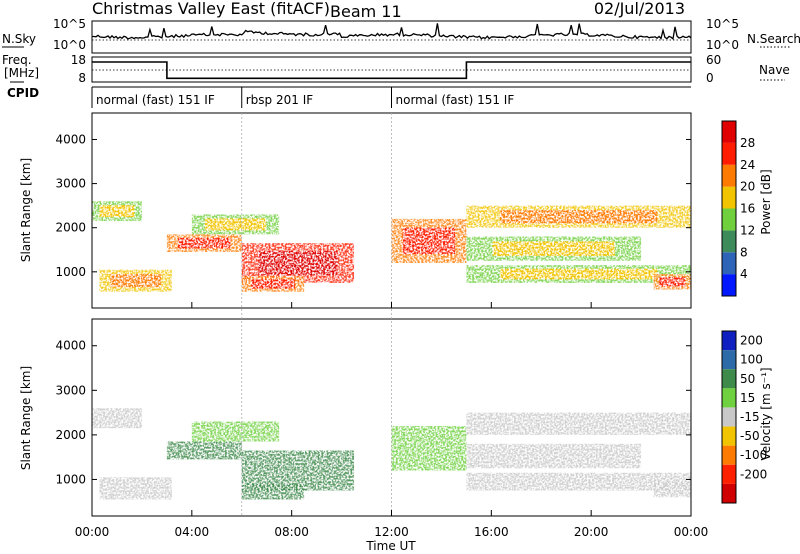 Image resolution: width=800 pixels, height=554 pixels. Describe the element at coordinates (744, 274) in the screenshot. I see `power-colorbar-tick-label: 4` at that location.